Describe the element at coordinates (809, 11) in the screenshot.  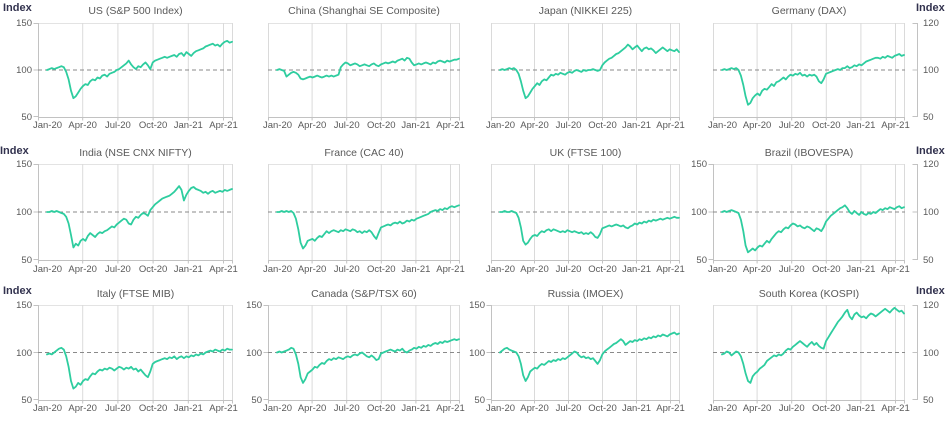
I see `chart-title: Germany (DAX)` at that location.